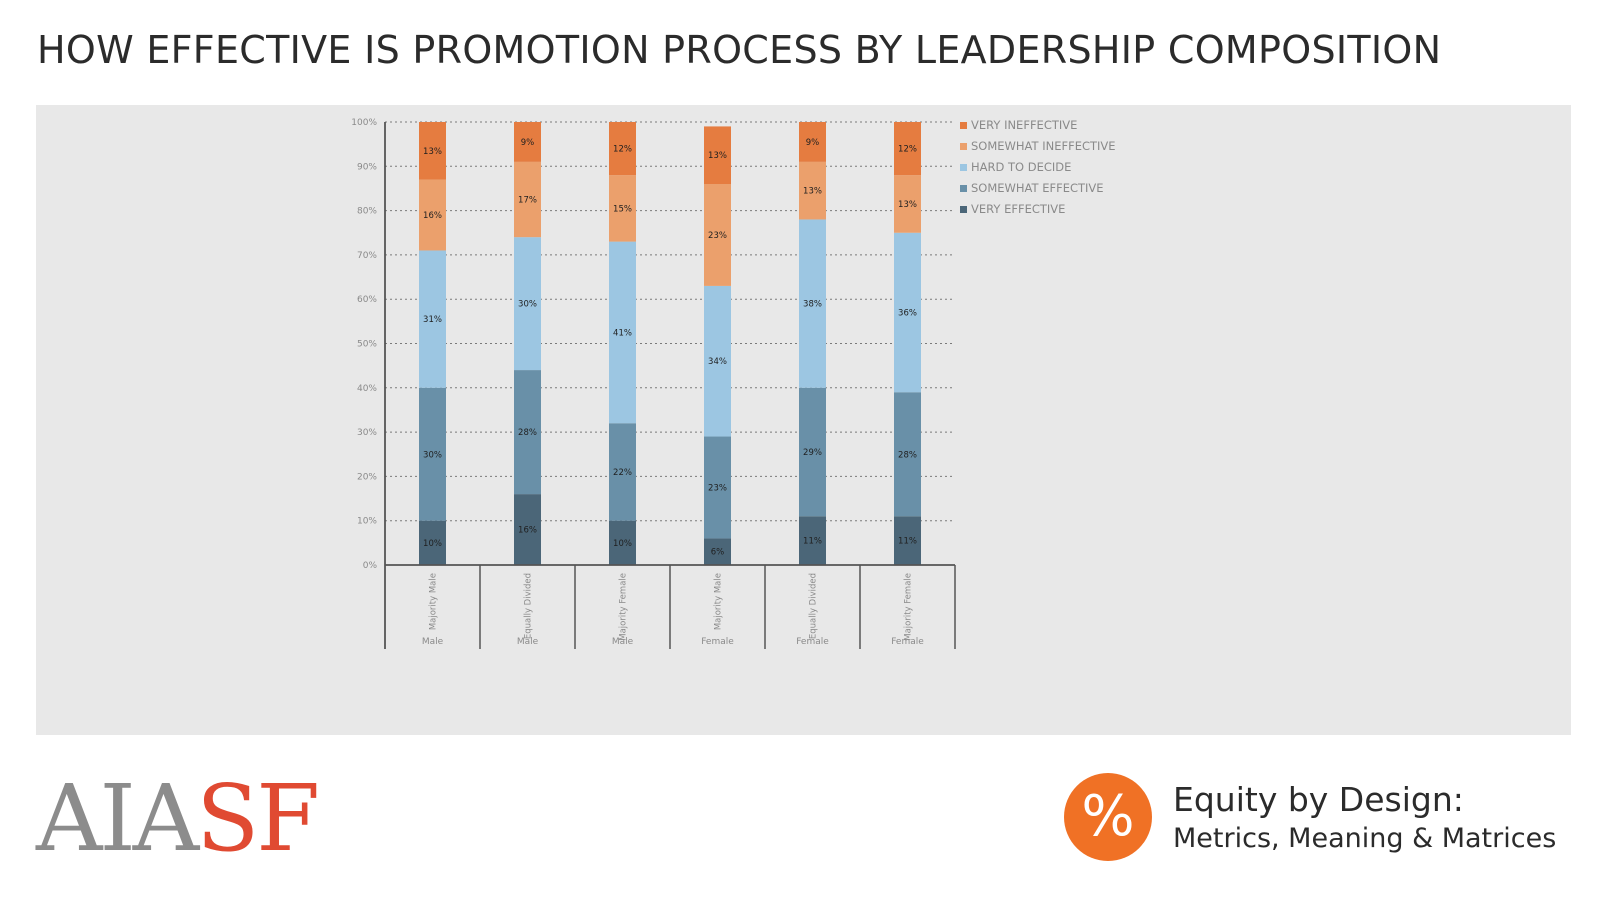 Image resolution: width=1598 pixels, height=900 pixels. Describe the element at coordinates (367, 389) in the screenshot. I see `y-tick-label: 40%` at that location.